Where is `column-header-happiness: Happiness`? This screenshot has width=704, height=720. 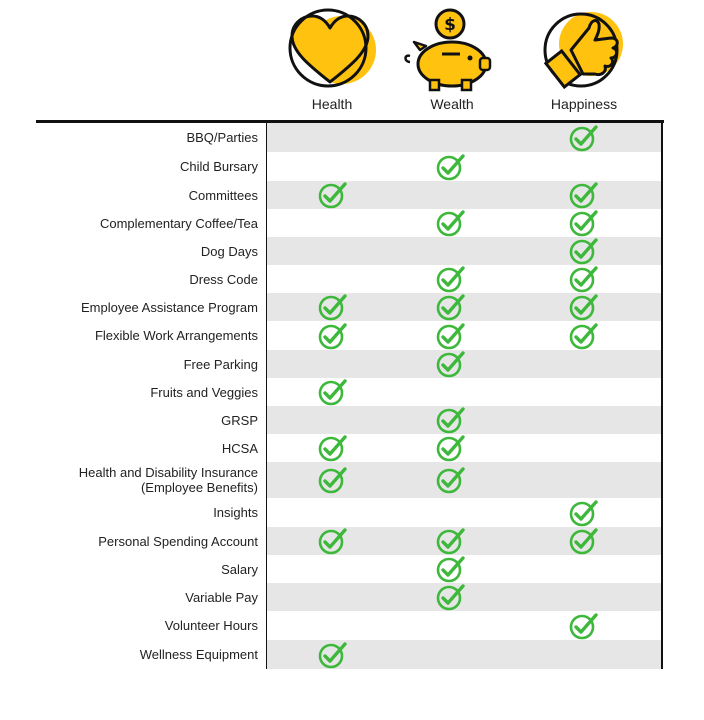
column-header-happiness: Happiness is located at coordinates (584, 104).